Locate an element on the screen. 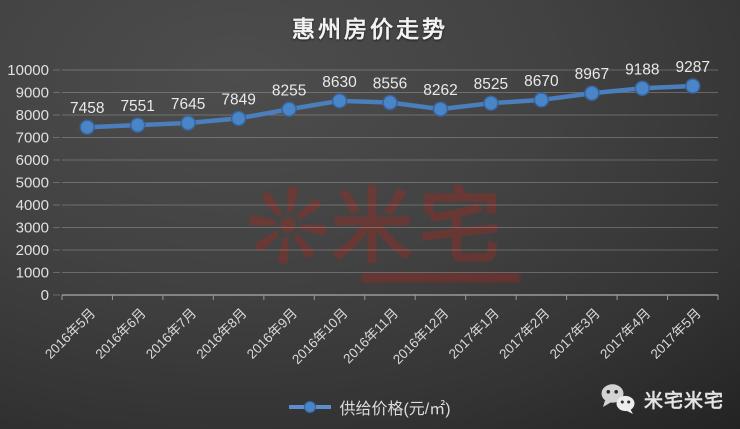 This screenshot has width=740, height=429. x-tick-label: 2016年5月 is located at coordinates (70, 334).